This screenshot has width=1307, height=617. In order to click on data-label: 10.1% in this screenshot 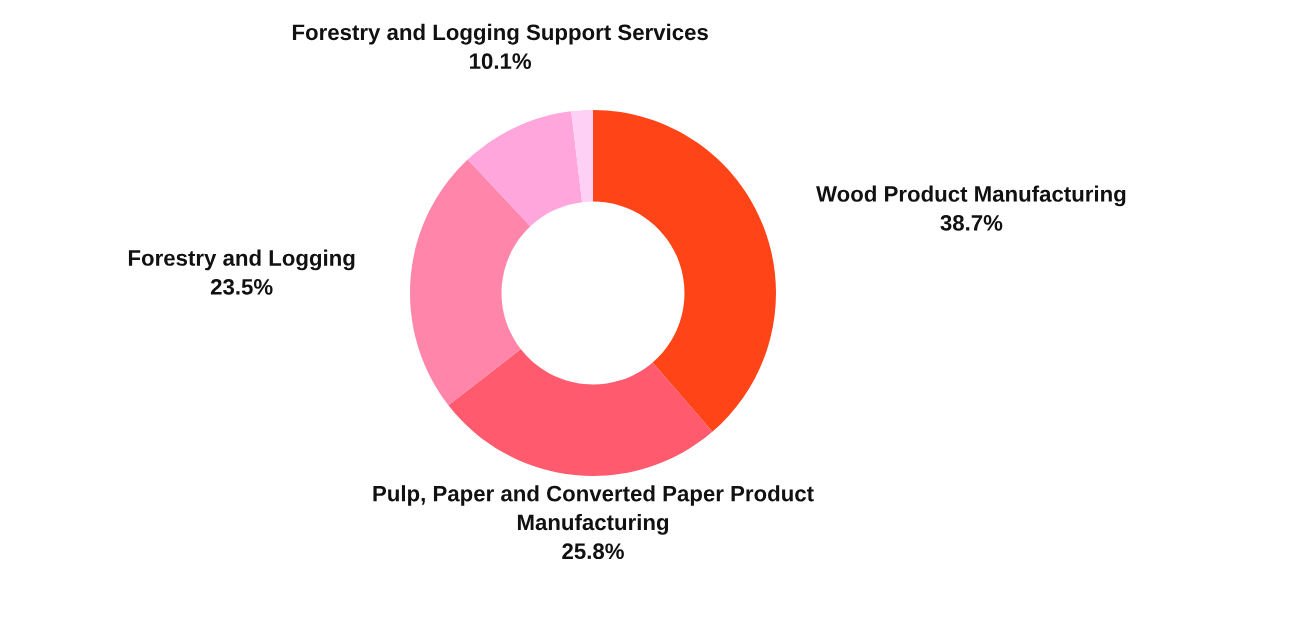, I will do `click(501, 61)`.